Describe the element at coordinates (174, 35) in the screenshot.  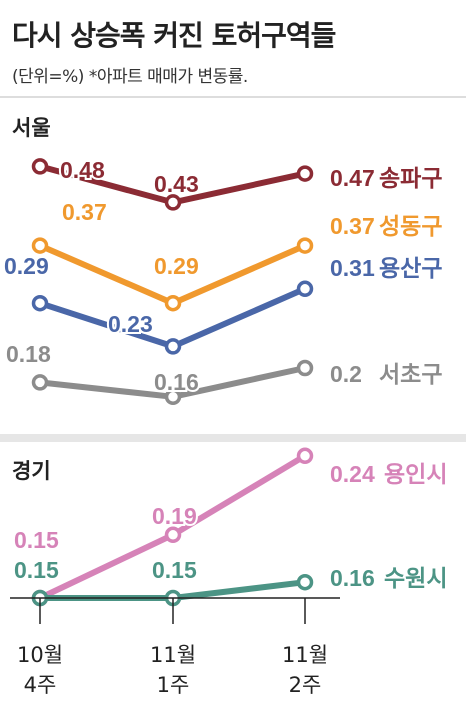
I see `chart-title: 다시 상승폭 커진 토허구역들` at that location.